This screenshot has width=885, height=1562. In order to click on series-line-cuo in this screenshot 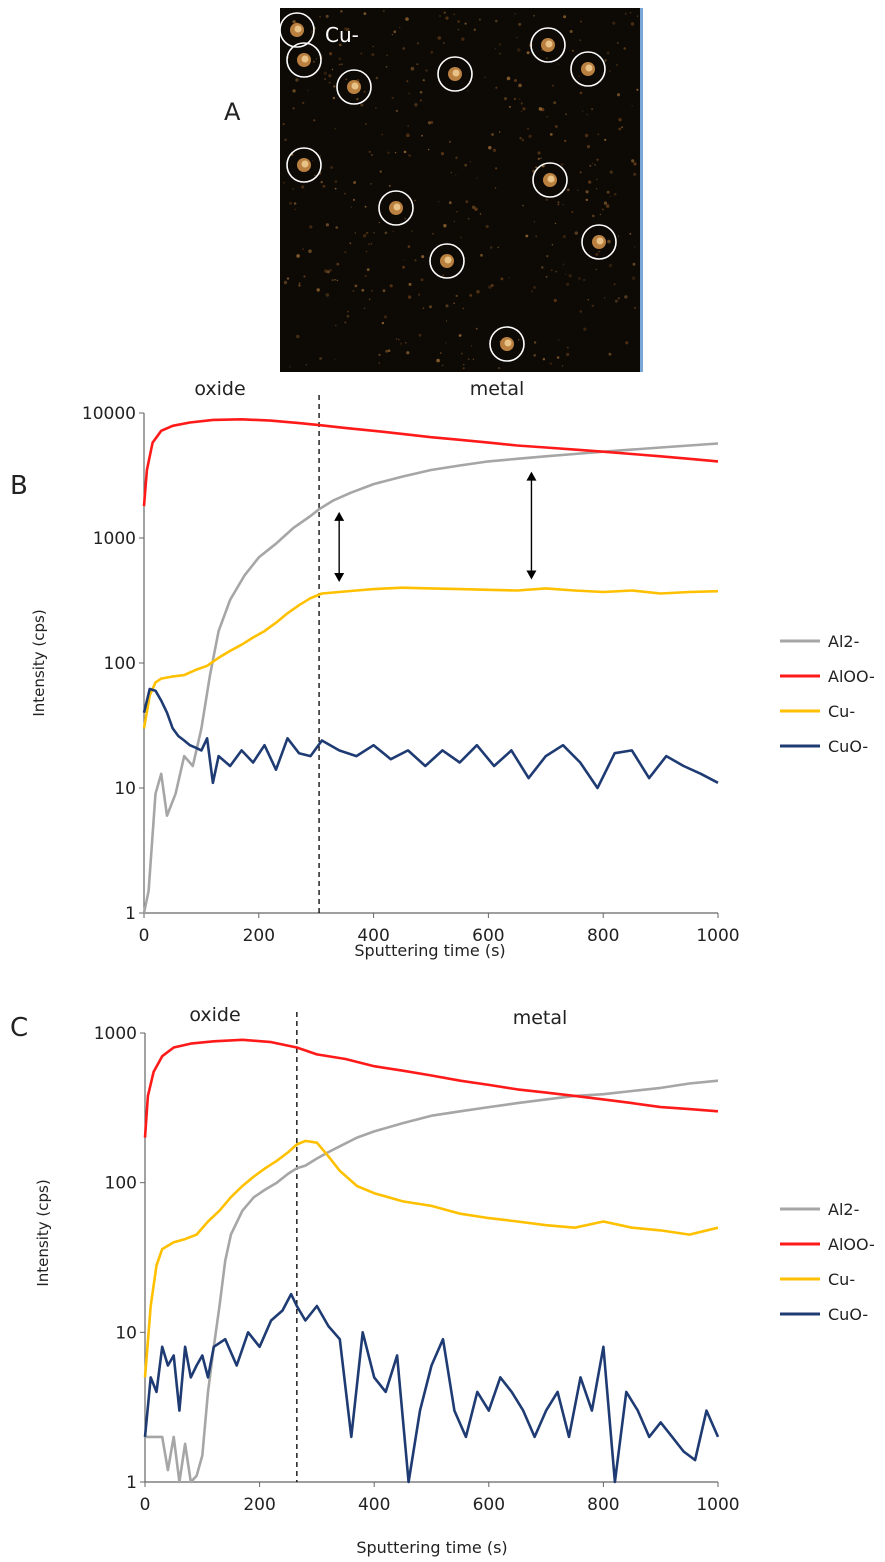, I will do `click(431, 1388)`.